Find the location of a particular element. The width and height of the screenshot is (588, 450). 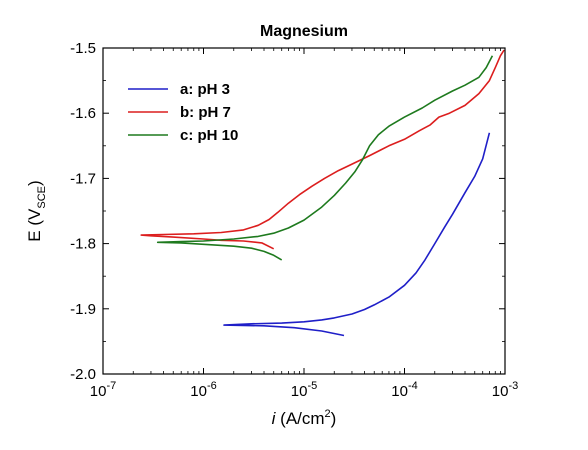

x-tick-label: 10⁻⁶ is located at coordinates (203, 390).